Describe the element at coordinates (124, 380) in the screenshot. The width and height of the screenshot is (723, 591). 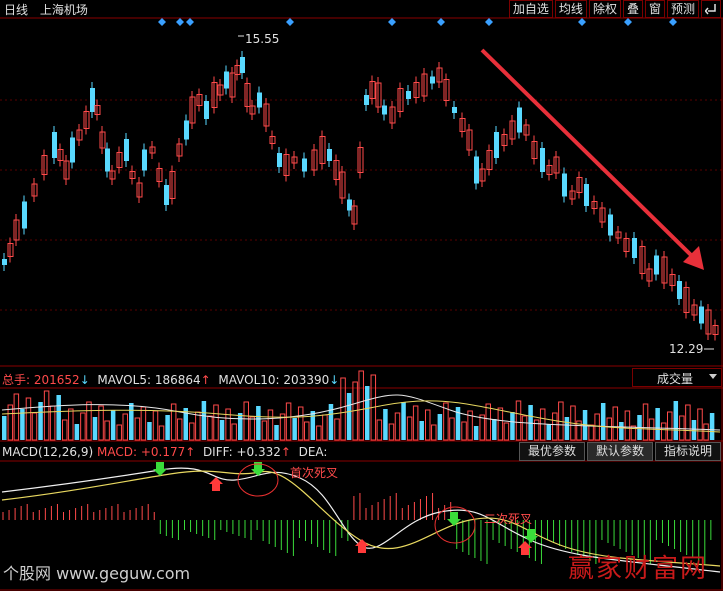
I see `mavol5-label: MAVOL5:` at that location.